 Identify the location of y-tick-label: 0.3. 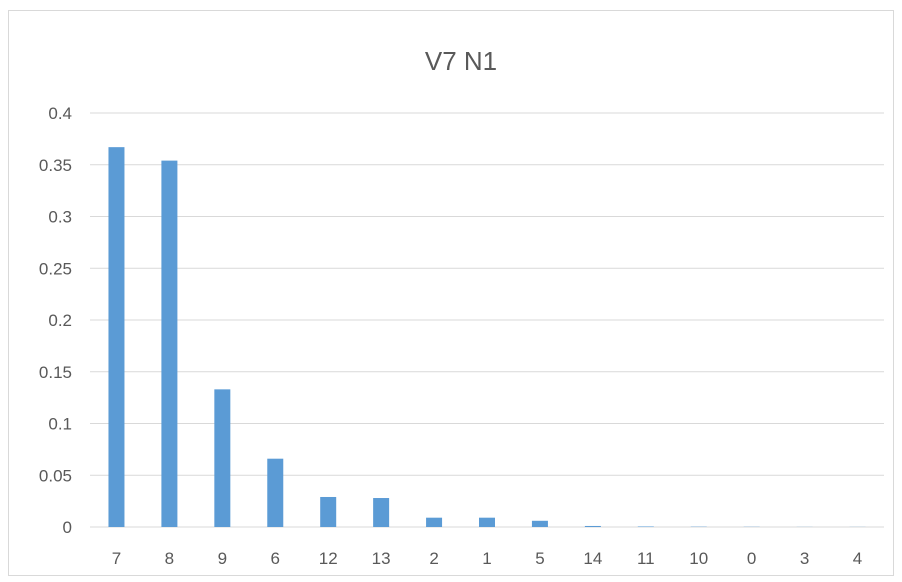
(60, 217).